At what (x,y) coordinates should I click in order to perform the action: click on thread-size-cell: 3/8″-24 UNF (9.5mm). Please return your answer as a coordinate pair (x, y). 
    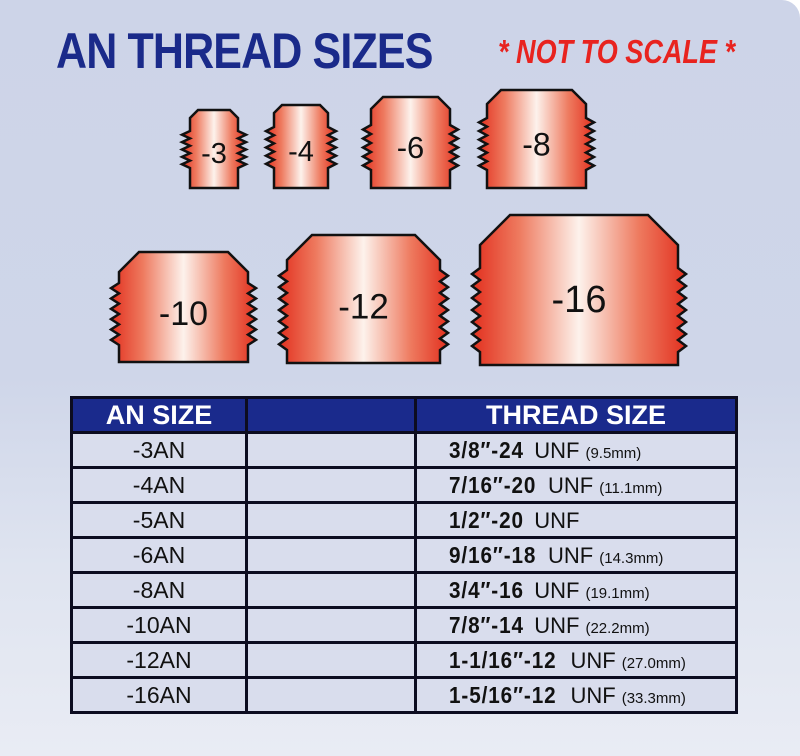
    Looking at the image, I should click on (576, 450).